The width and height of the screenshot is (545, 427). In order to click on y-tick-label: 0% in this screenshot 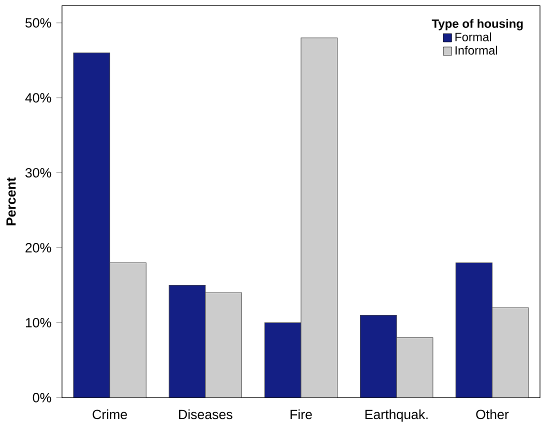, I will do `click(42, 397)`.